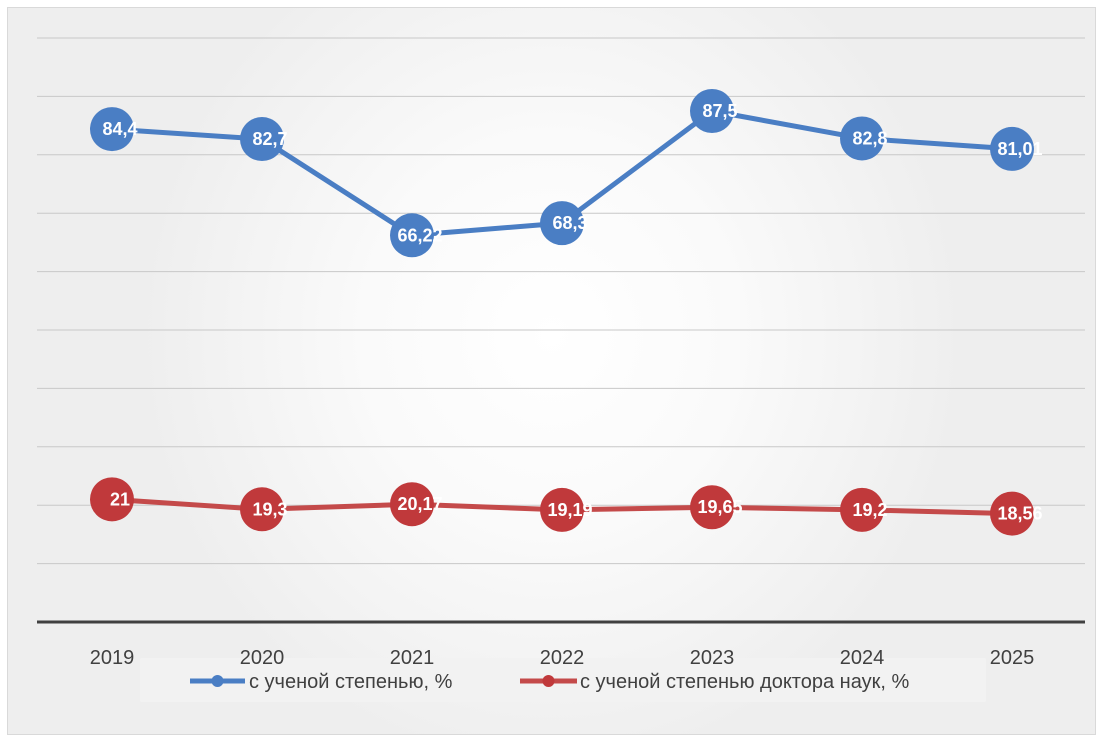 This screenshot has width=1102, height=740. I want to click on data-label: 20,17, so click(419, 504).